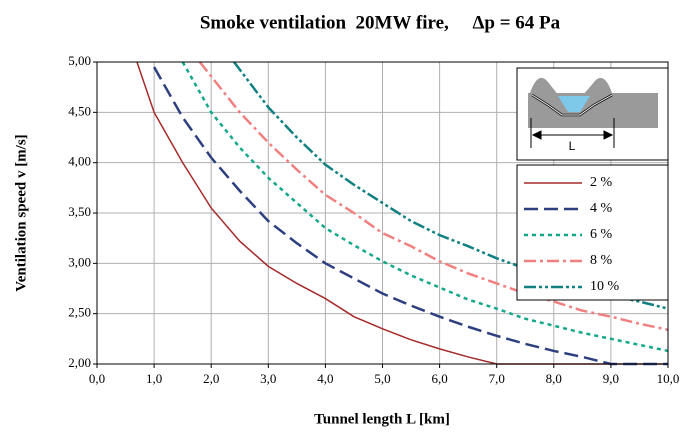 This screenshot has width=687, height=437. What do you see at coordinates (668, 378) in the screenshot?
I see `x-tick-label: 10,0` at bounding box center [668, 378].